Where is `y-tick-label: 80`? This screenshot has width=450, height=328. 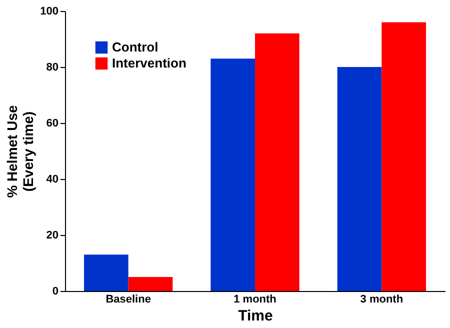
y-tick-label: 80 is located at coordinates (52, 68).